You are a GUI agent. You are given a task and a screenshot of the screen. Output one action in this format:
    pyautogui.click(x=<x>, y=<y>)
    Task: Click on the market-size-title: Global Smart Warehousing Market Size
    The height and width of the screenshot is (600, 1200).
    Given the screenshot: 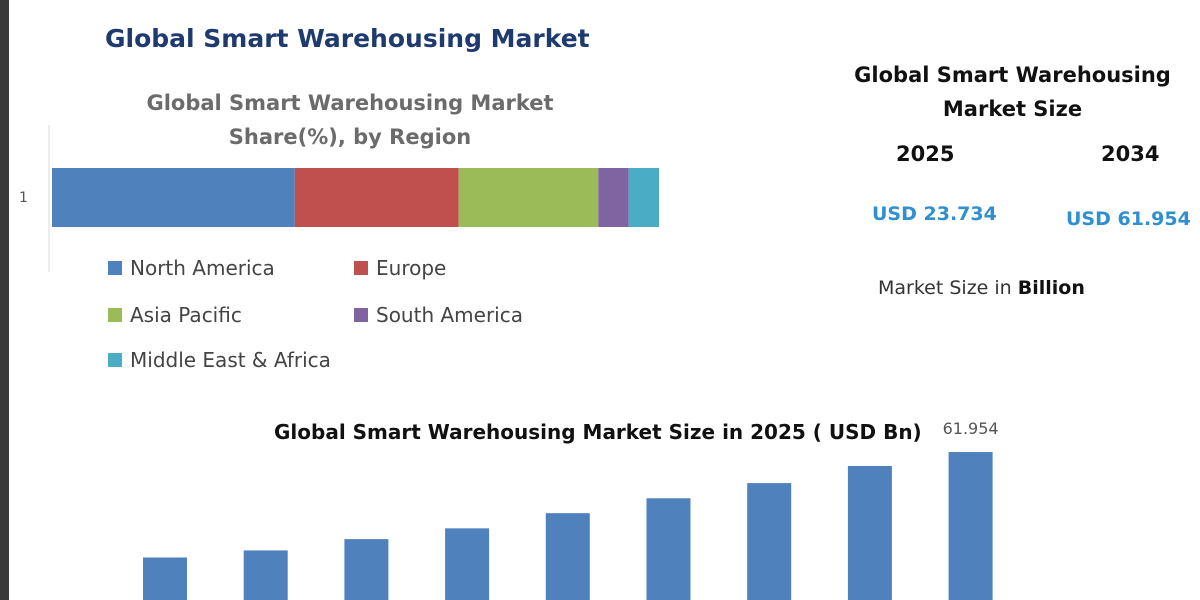 What is the action you would take?
    pyautogui.click(x=1012, y=92)
    